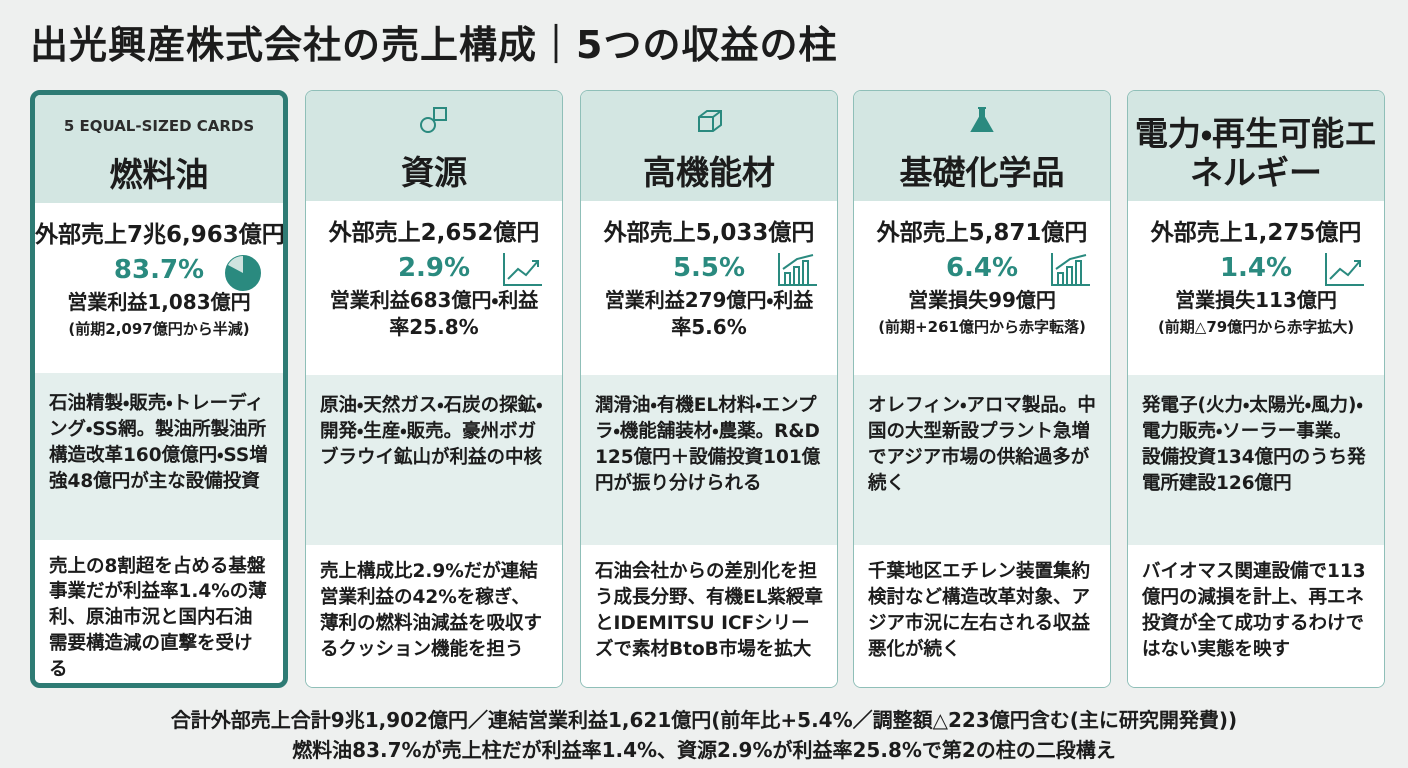 The height and width of the screenshot is (768, 1408). Describe the element at coordinates (1256, 153) in the screenshot. I see `segment-name: 電力・再生可能エネルギー` at that location.